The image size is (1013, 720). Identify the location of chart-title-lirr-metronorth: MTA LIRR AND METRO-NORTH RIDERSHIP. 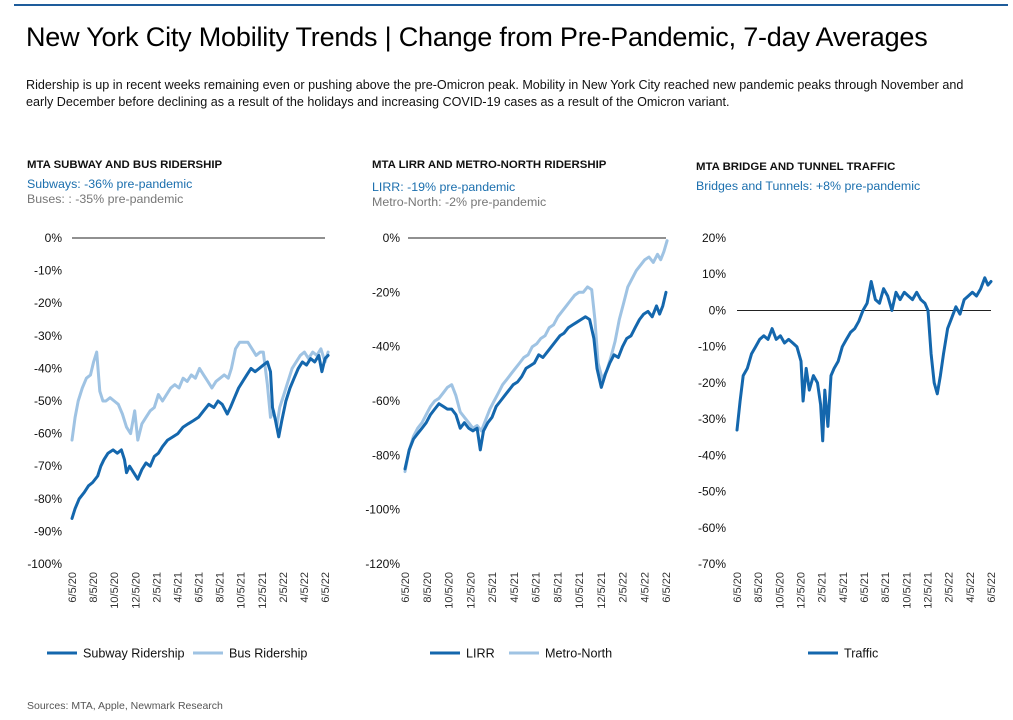
(489, 165).